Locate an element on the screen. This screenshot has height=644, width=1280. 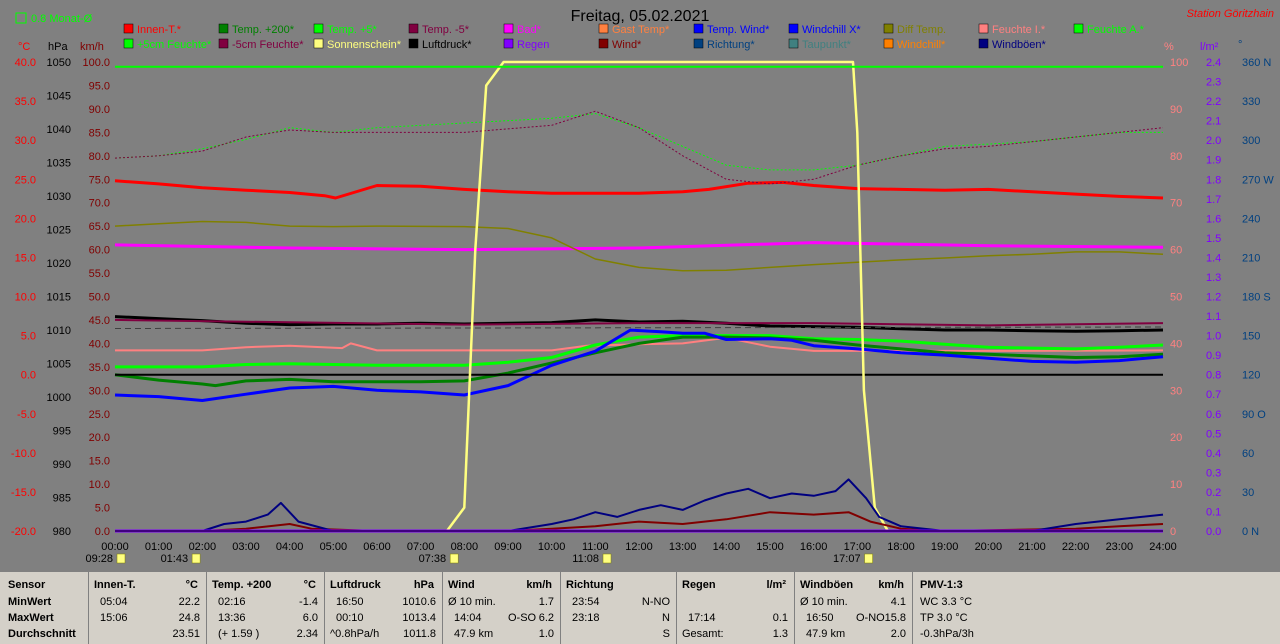
druck-max-value: 1013.4 is located at coordinates (419, 618).